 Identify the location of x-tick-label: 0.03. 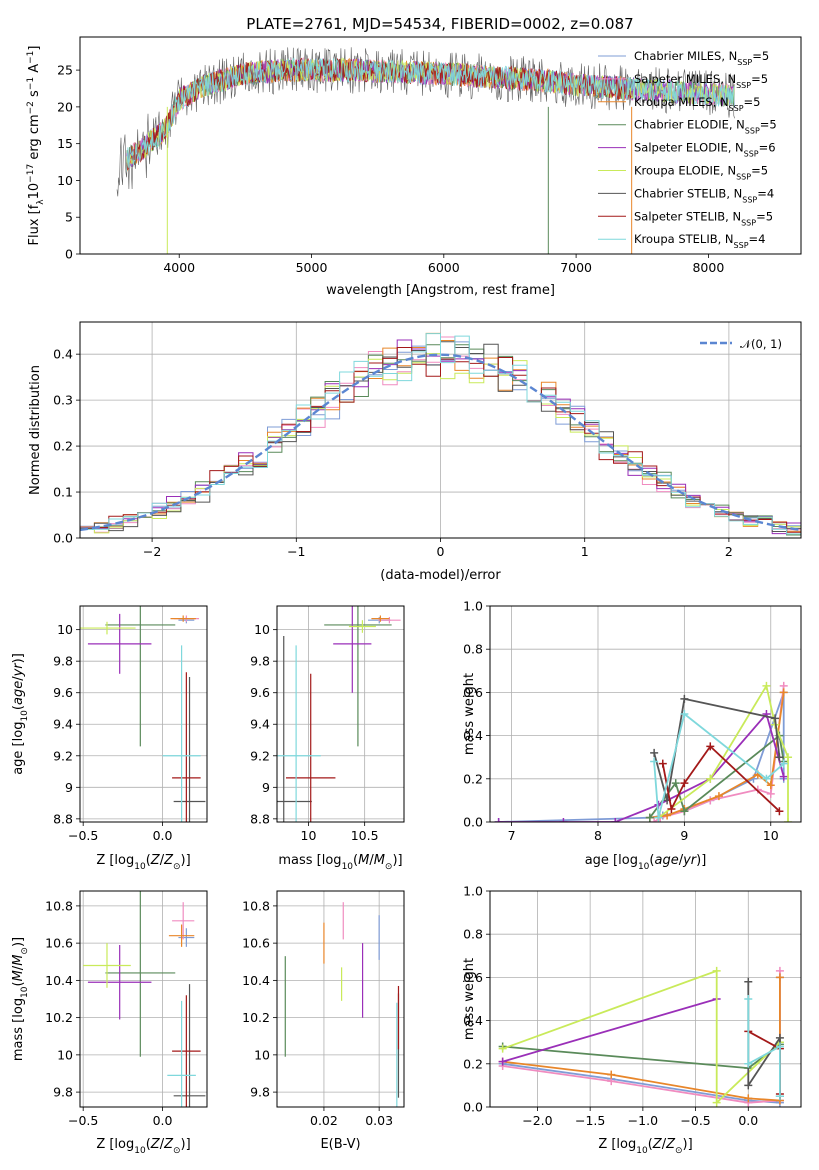
(379, 1120).